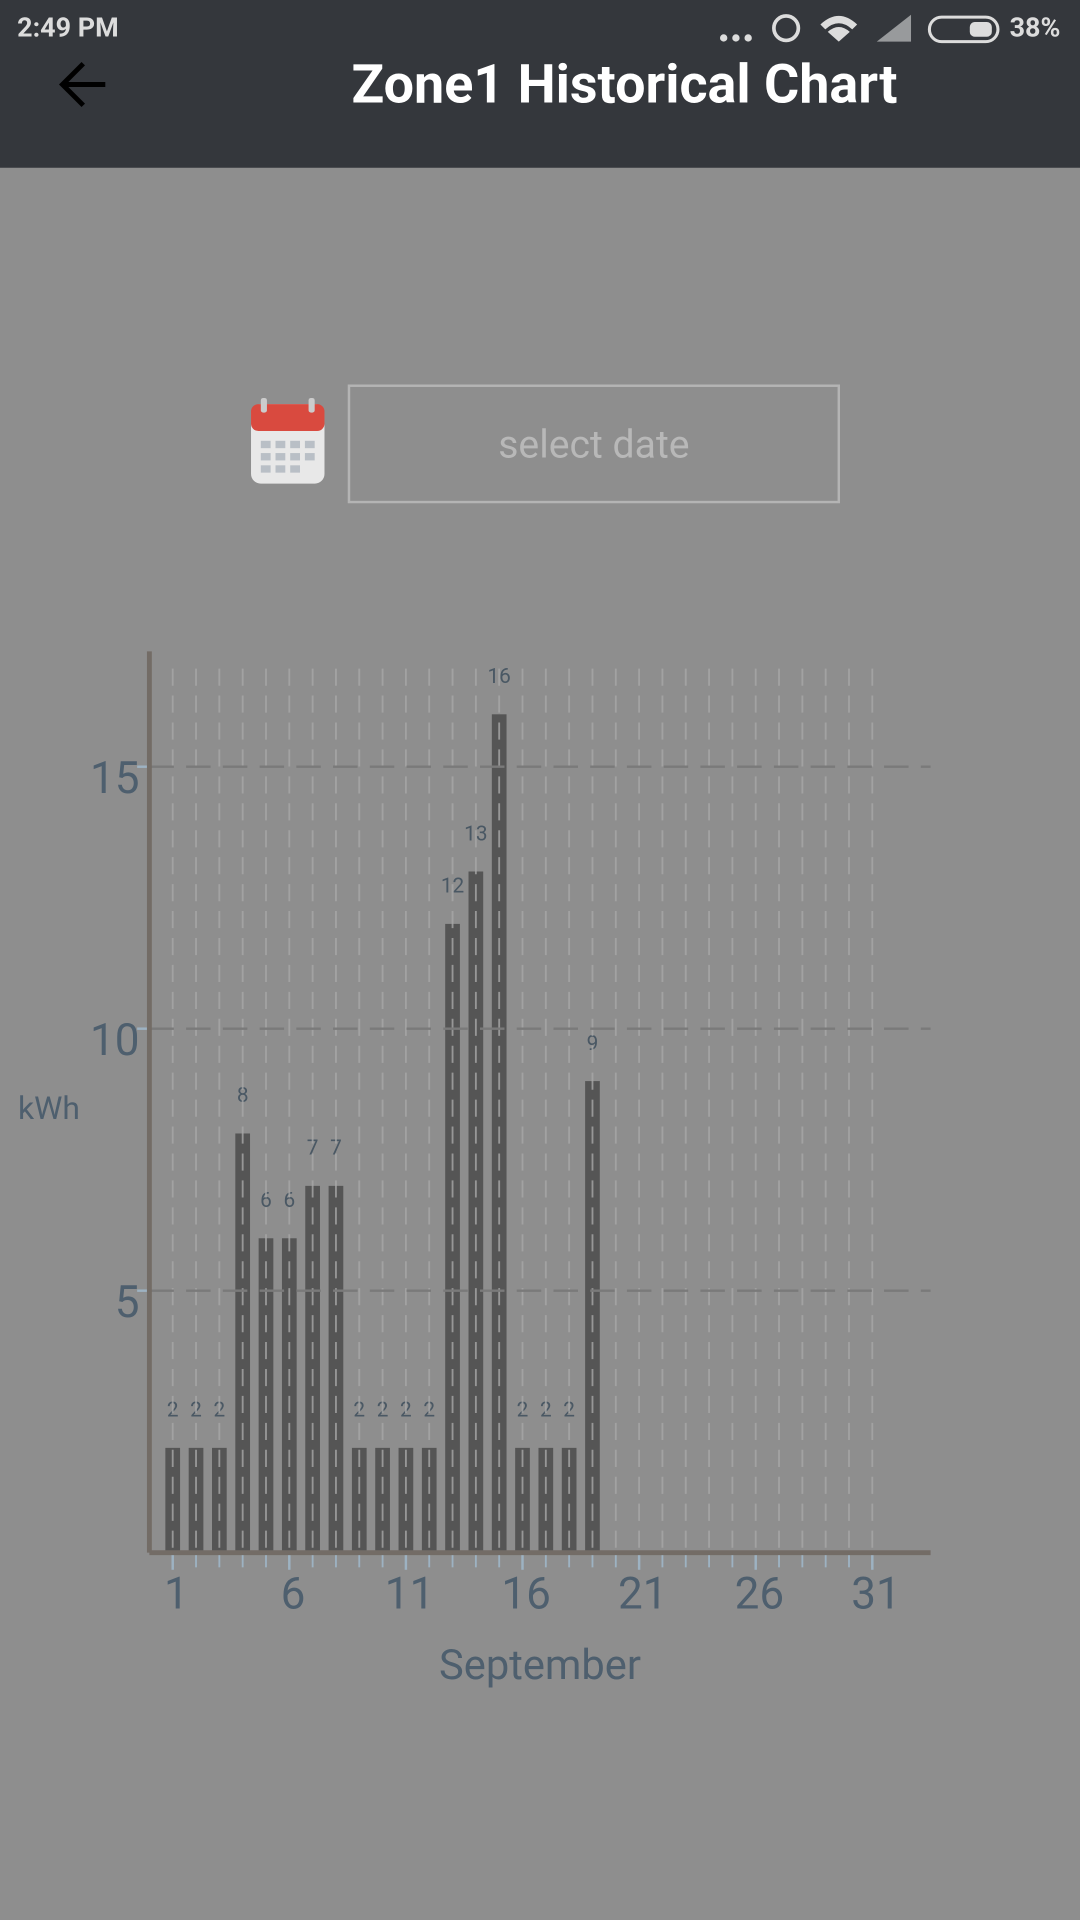 The height and width of the screenshot is (1920, 1080). I want to click on data-label: 8, so click(243, 1096).